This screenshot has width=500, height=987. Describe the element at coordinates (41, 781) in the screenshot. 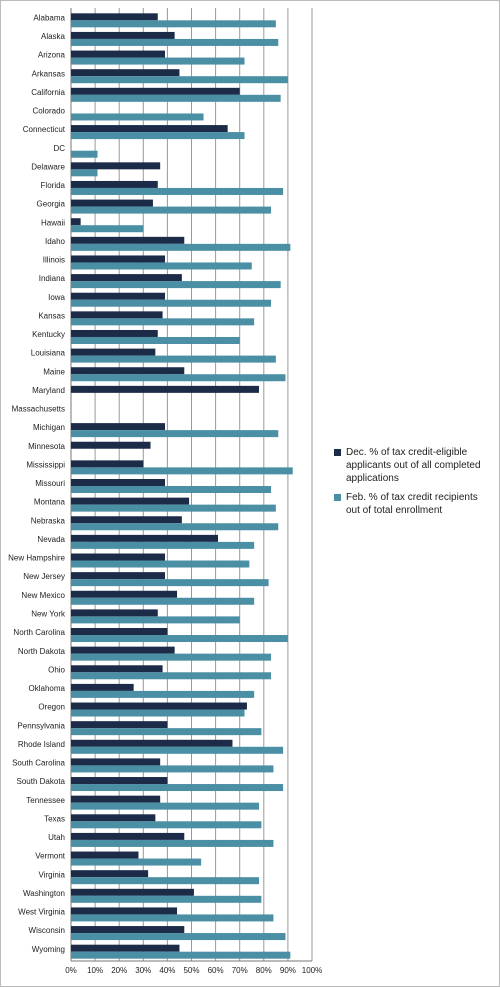

I see `y-tick-label: South Dakota` at that location.